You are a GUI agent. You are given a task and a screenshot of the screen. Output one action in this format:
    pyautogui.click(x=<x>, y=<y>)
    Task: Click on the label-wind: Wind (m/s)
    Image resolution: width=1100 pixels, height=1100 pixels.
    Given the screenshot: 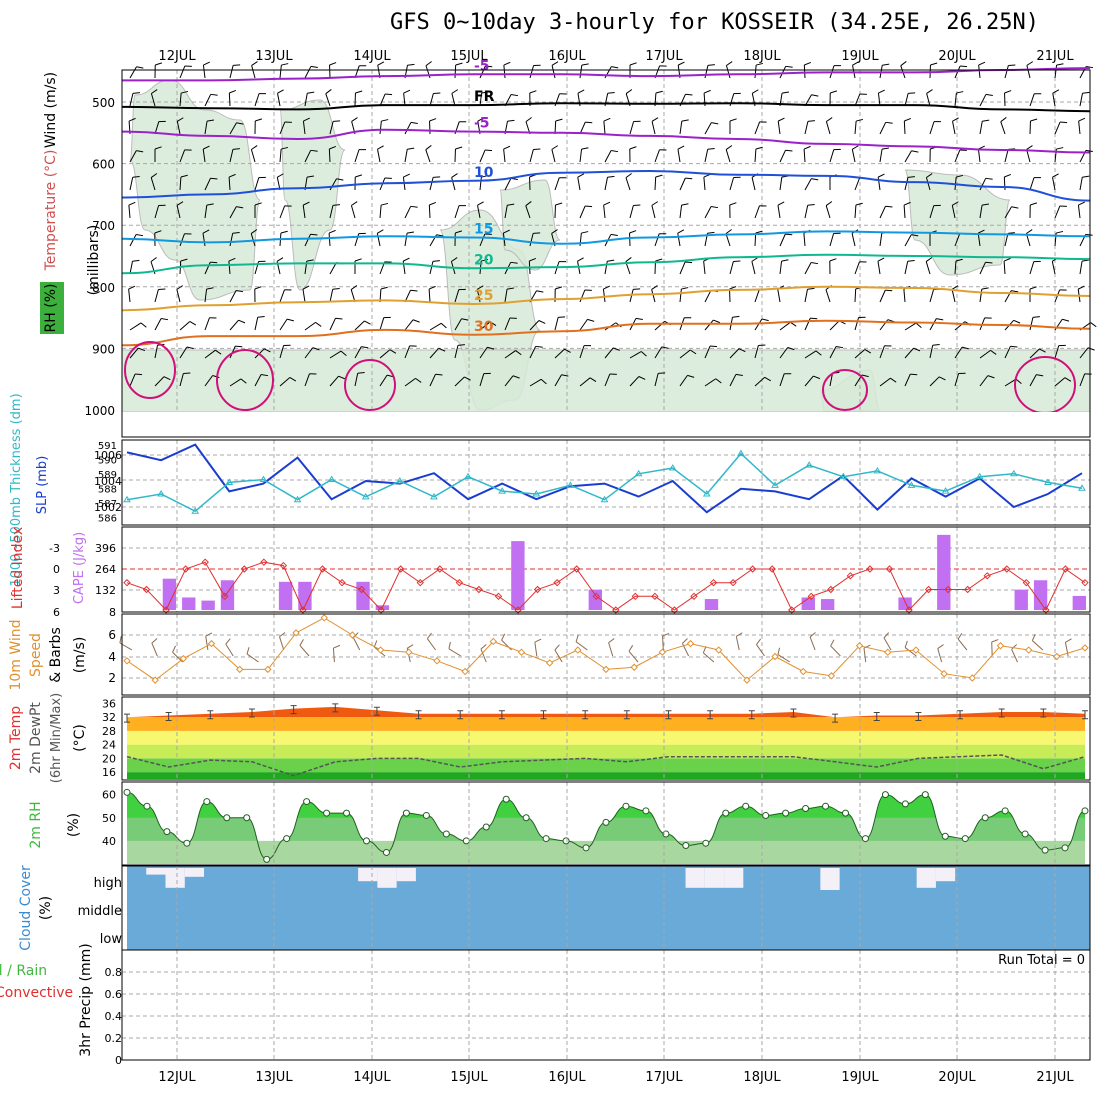 What is the action you would take?
    pyautogui.click(x=51, y=110)
    